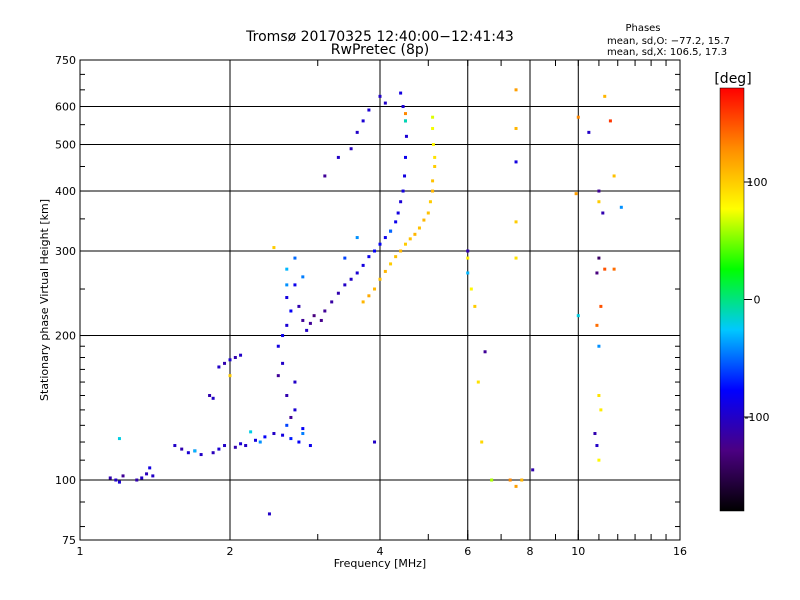 Image resolution: width=800 pixels, height=600 pixels. I want to click on y-tick-label: 600, so click(65, 107).